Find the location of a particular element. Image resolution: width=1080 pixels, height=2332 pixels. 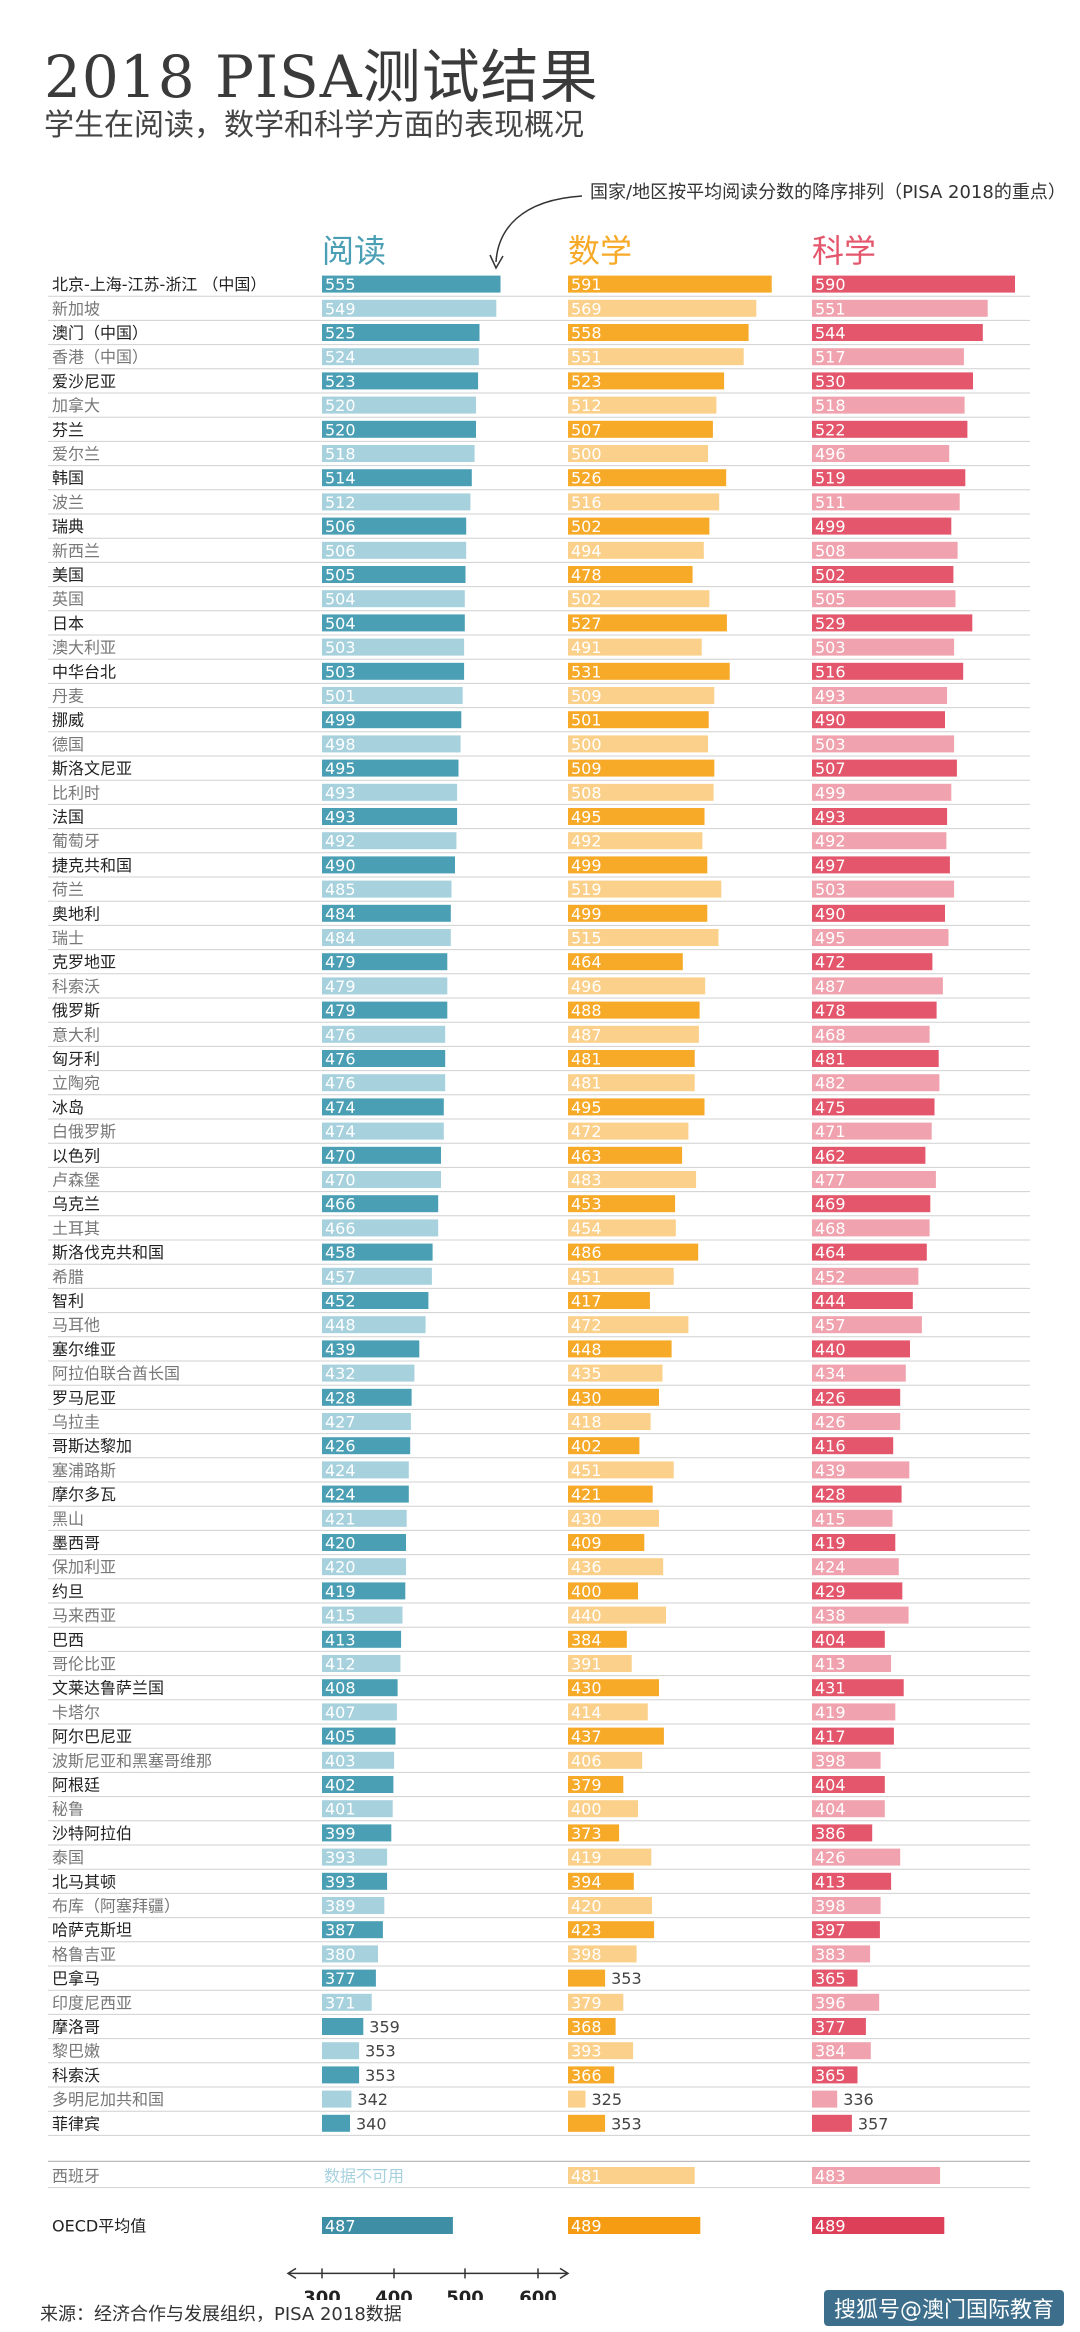

math-value-label: 502 is located at coordinates (586, 526).